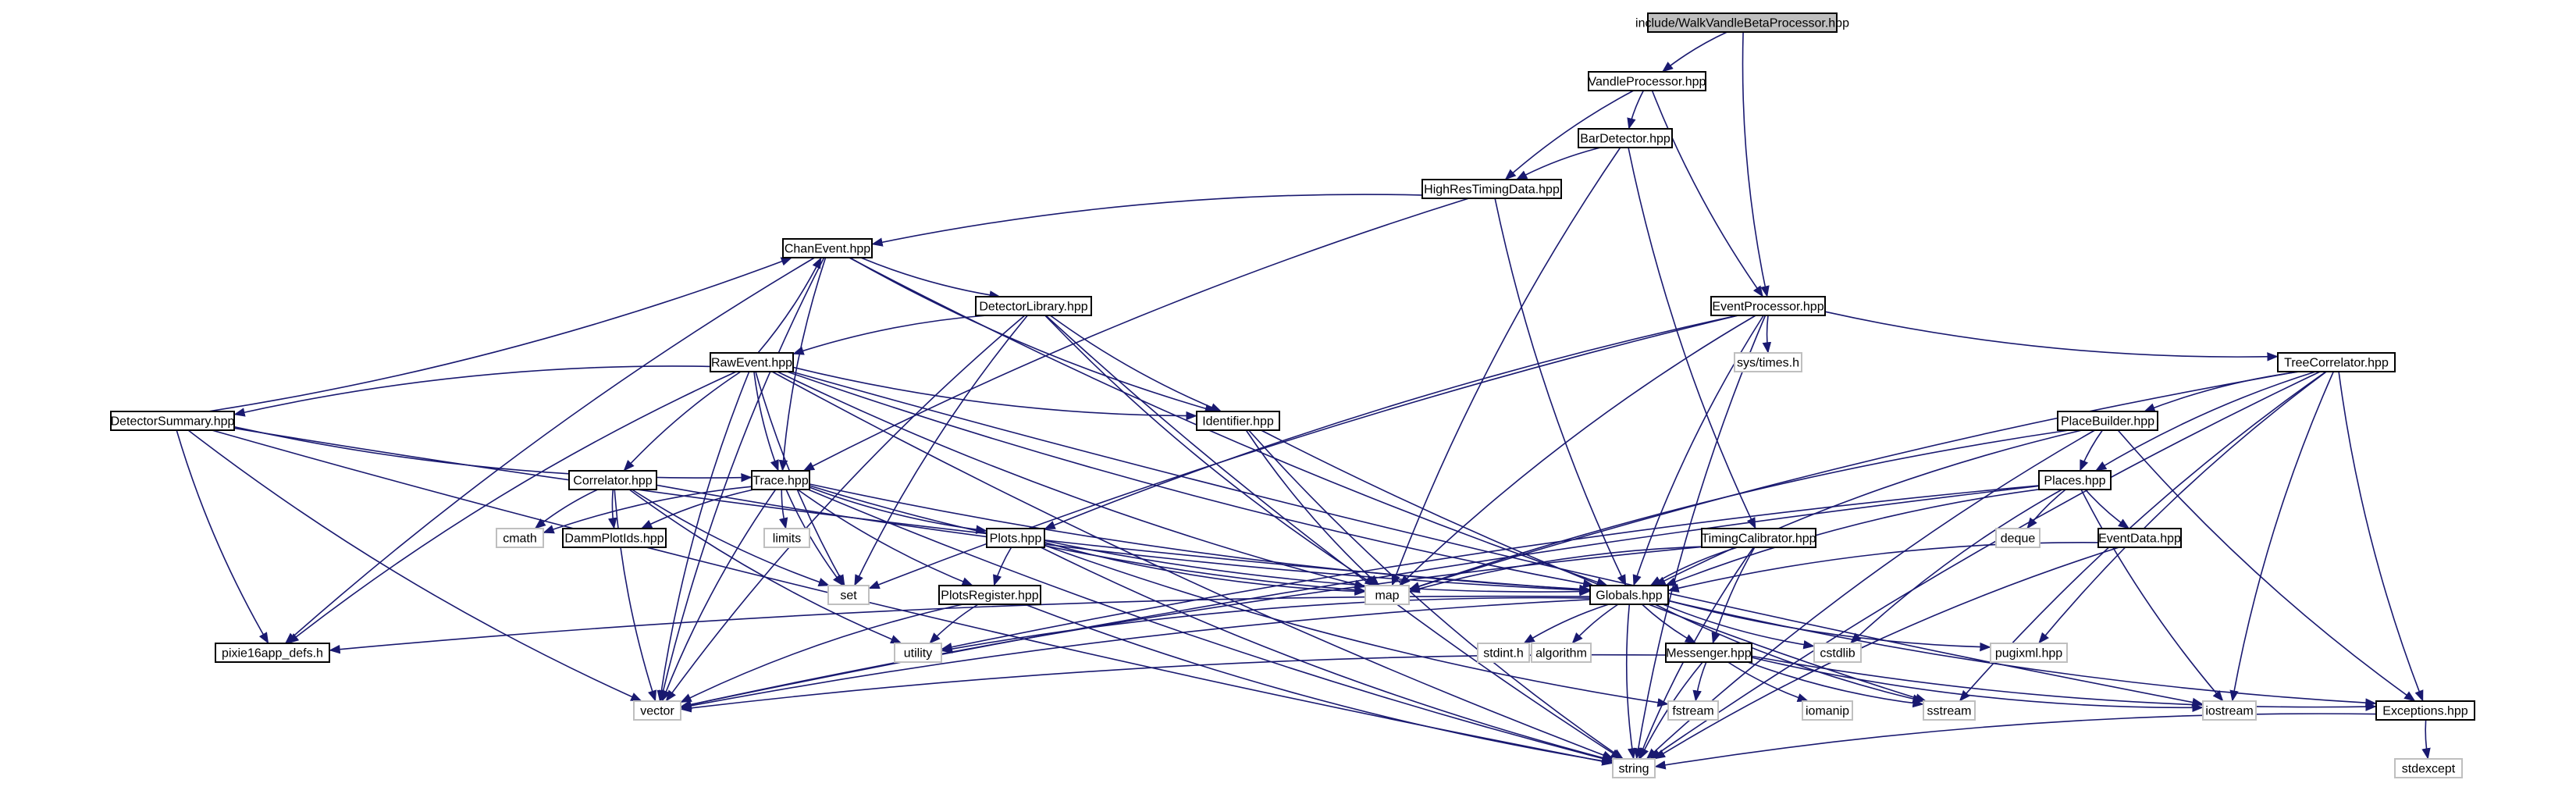 This screenshot has width=2576, height=787. Describe the element at coordinates (1636, 110) in the screenshot. I see `edge-vandle-to-bar` at that location.